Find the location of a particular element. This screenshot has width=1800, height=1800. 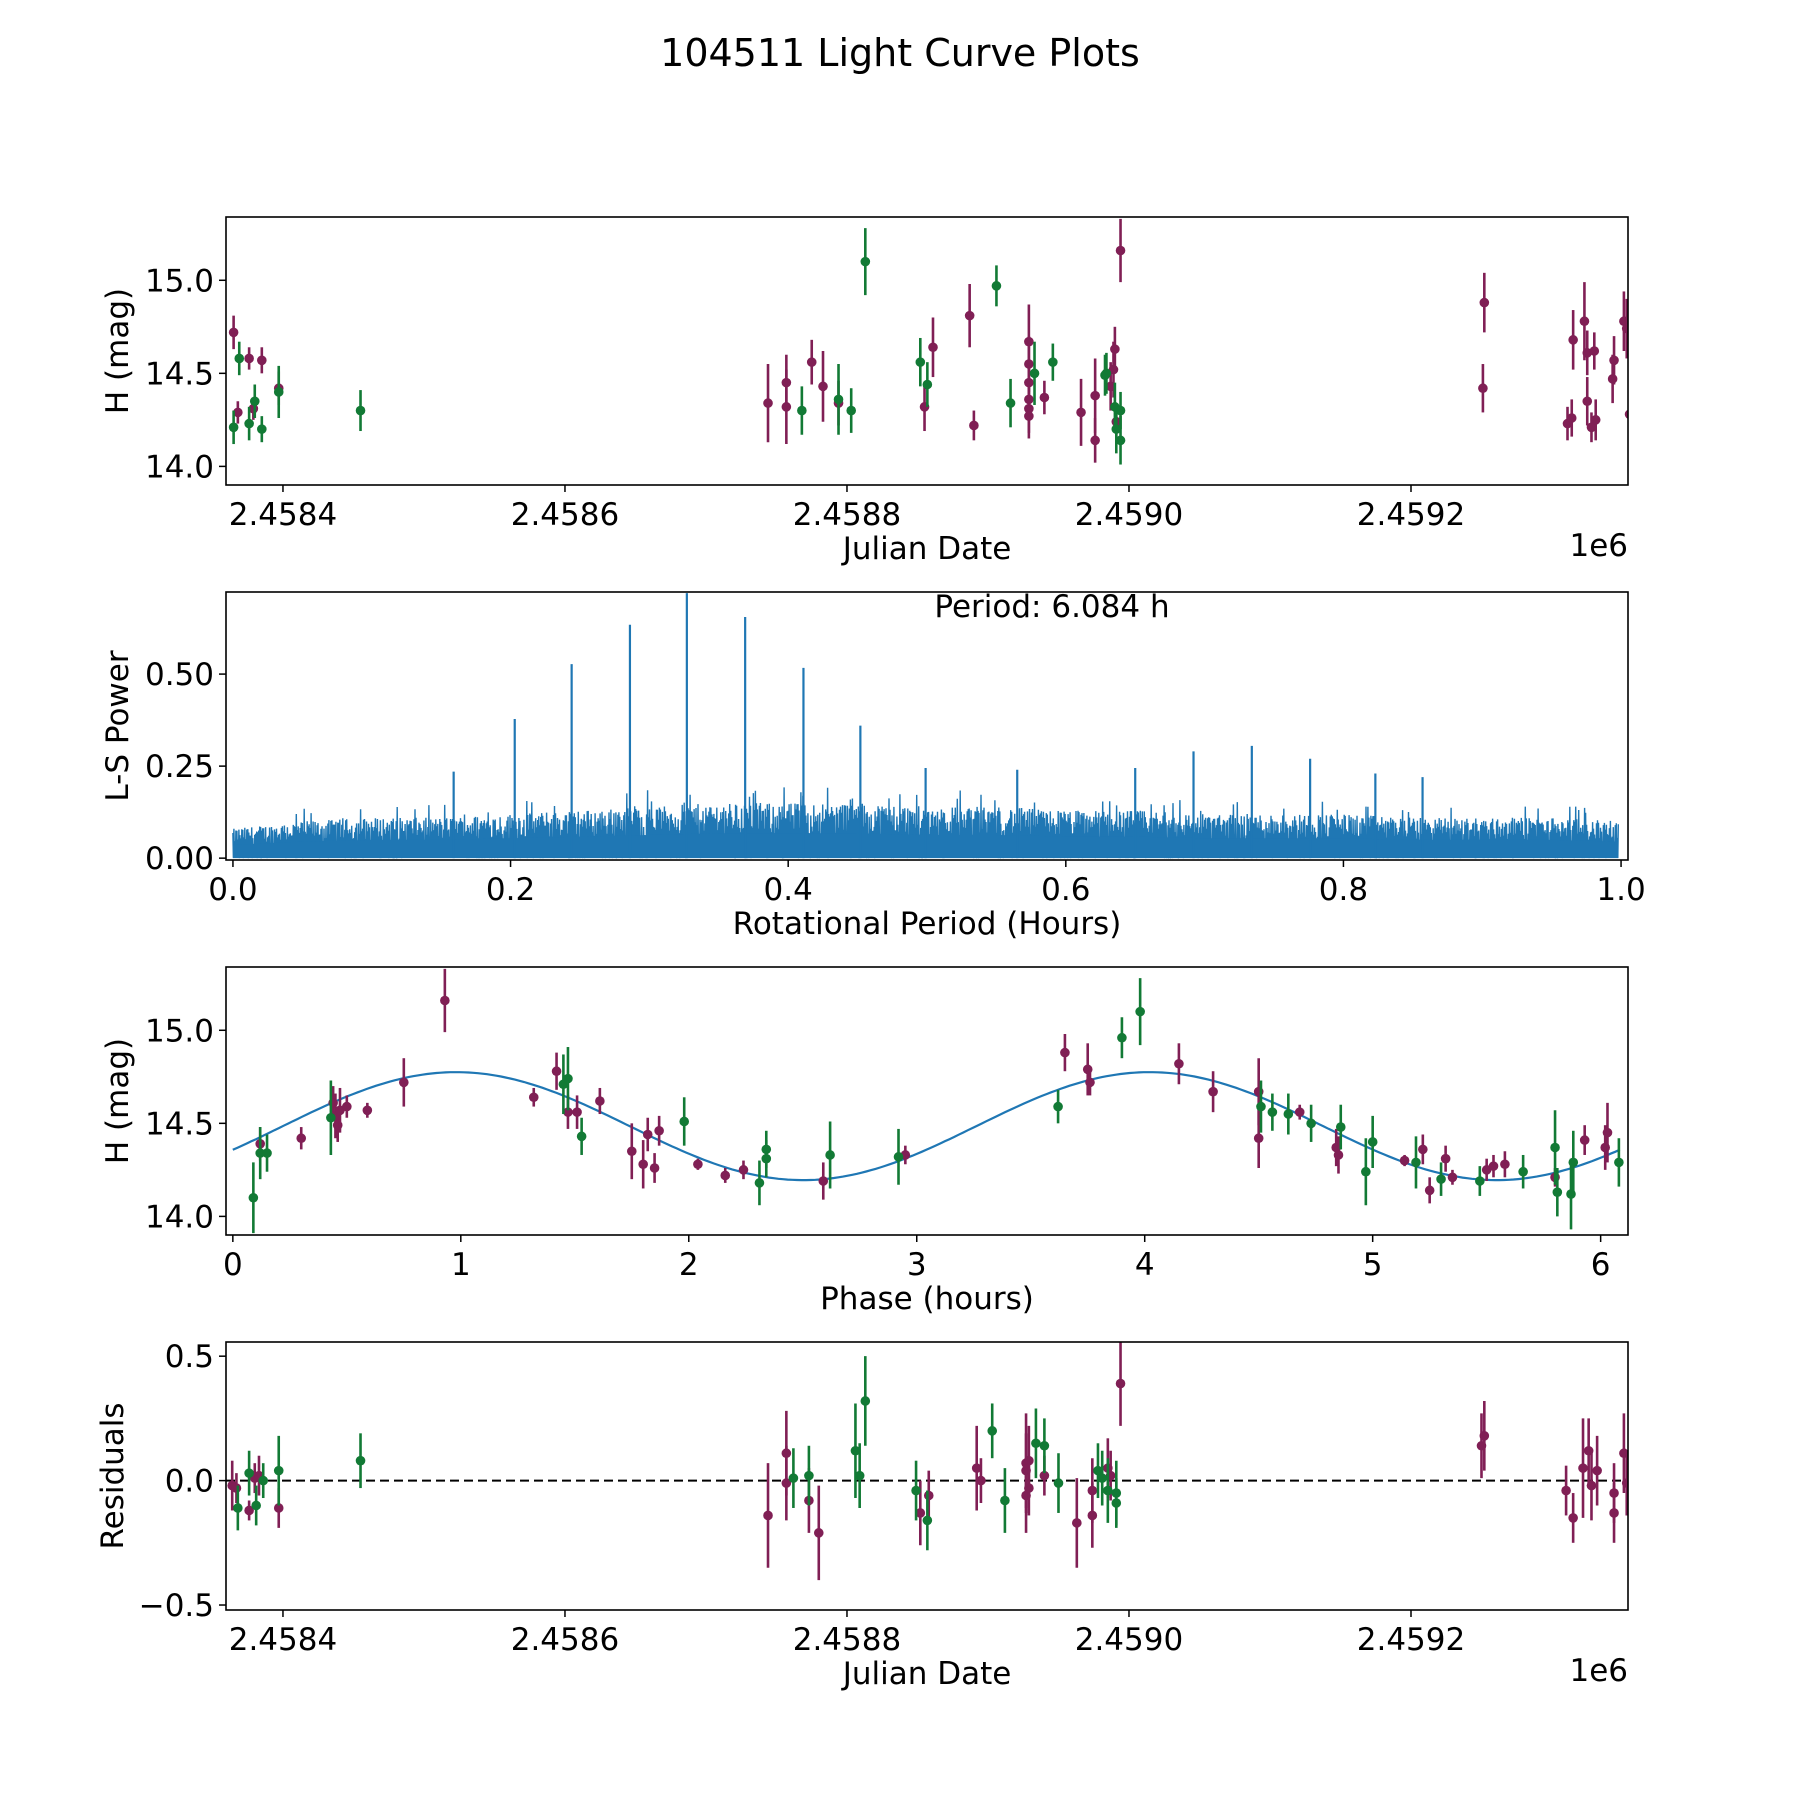

phased-axes-frame is located at coordinates (927, 1101).